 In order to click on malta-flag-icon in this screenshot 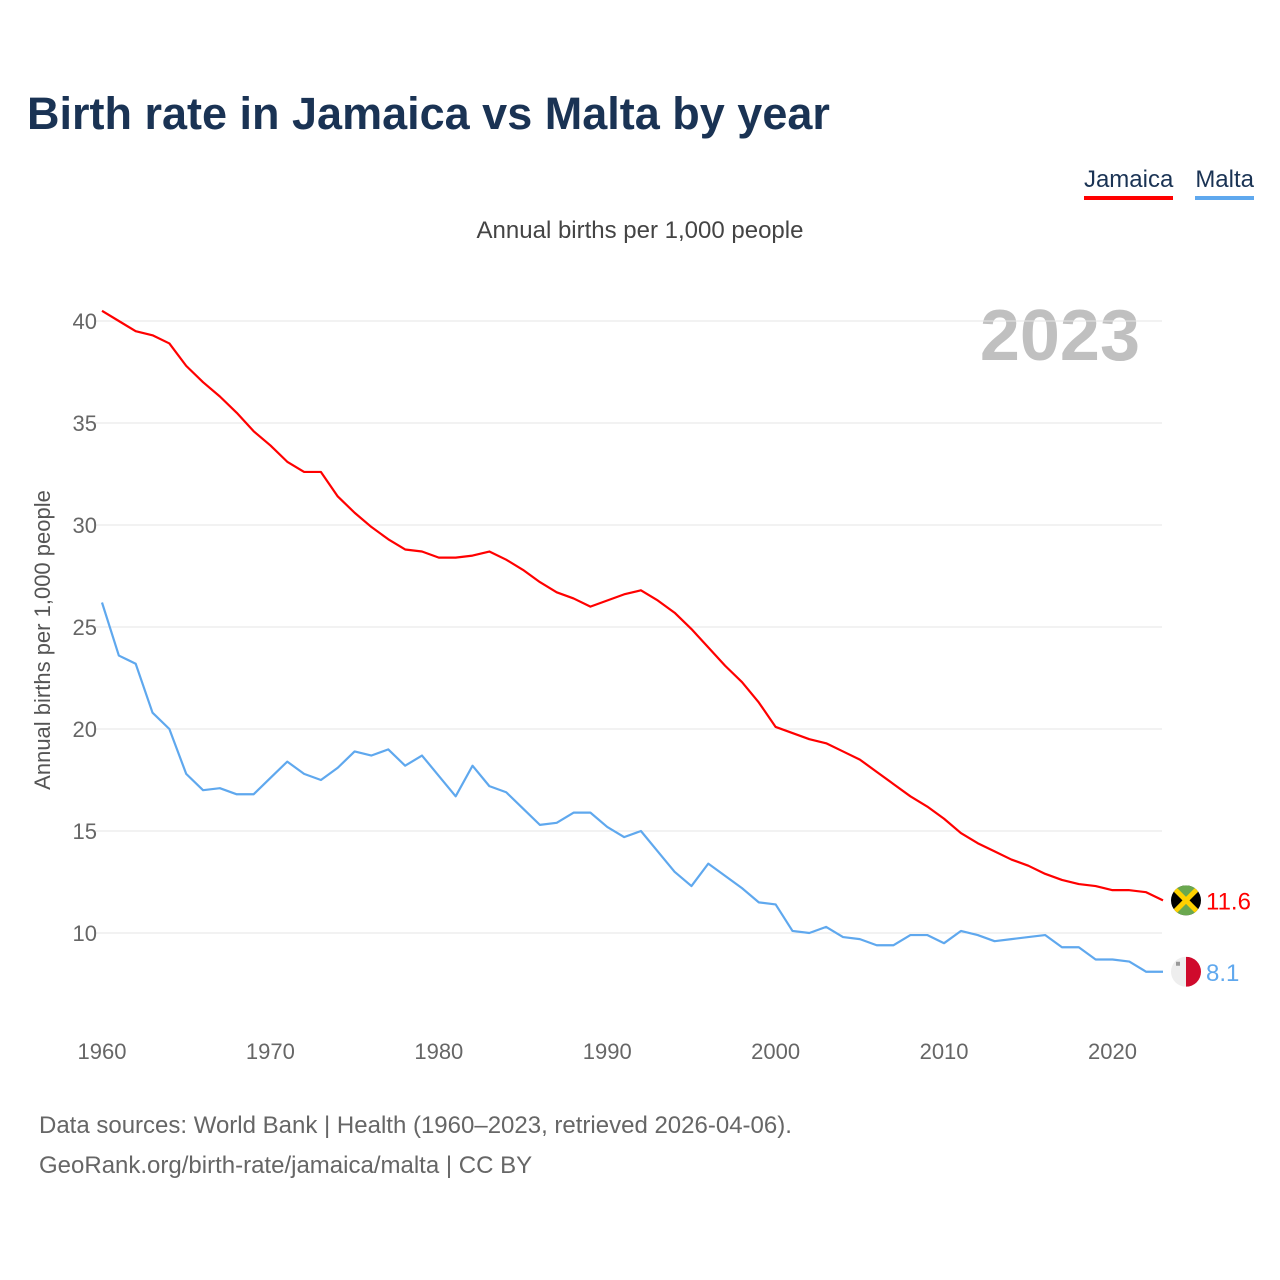, I will do `click(1186, 971)`.